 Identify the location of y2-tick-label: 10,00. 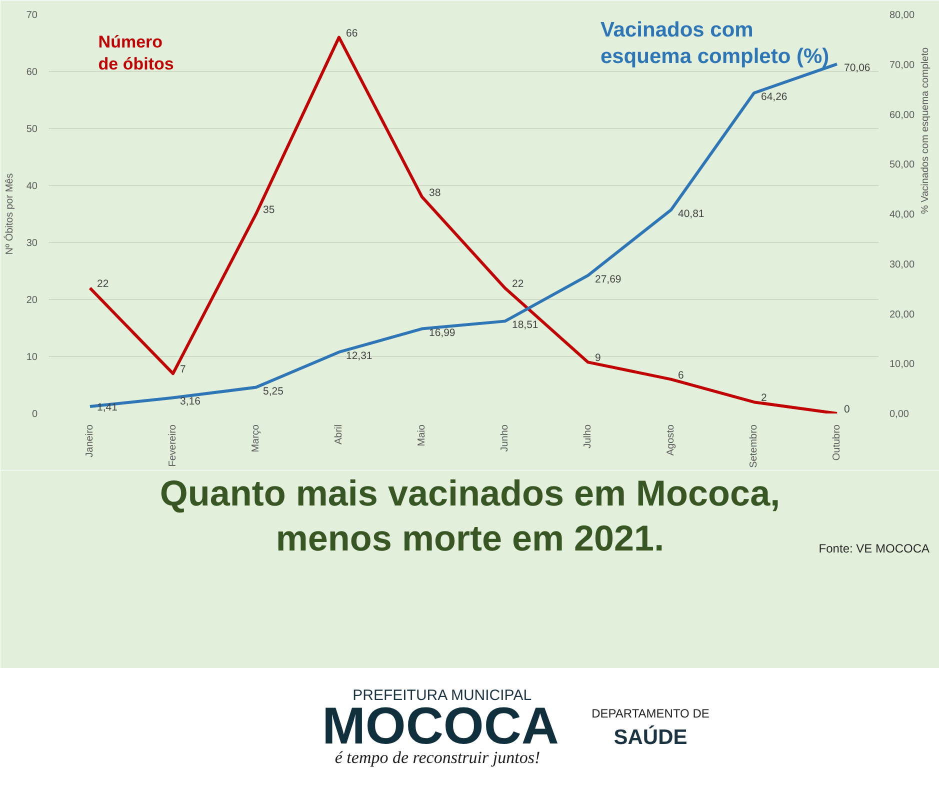
(902, 364).